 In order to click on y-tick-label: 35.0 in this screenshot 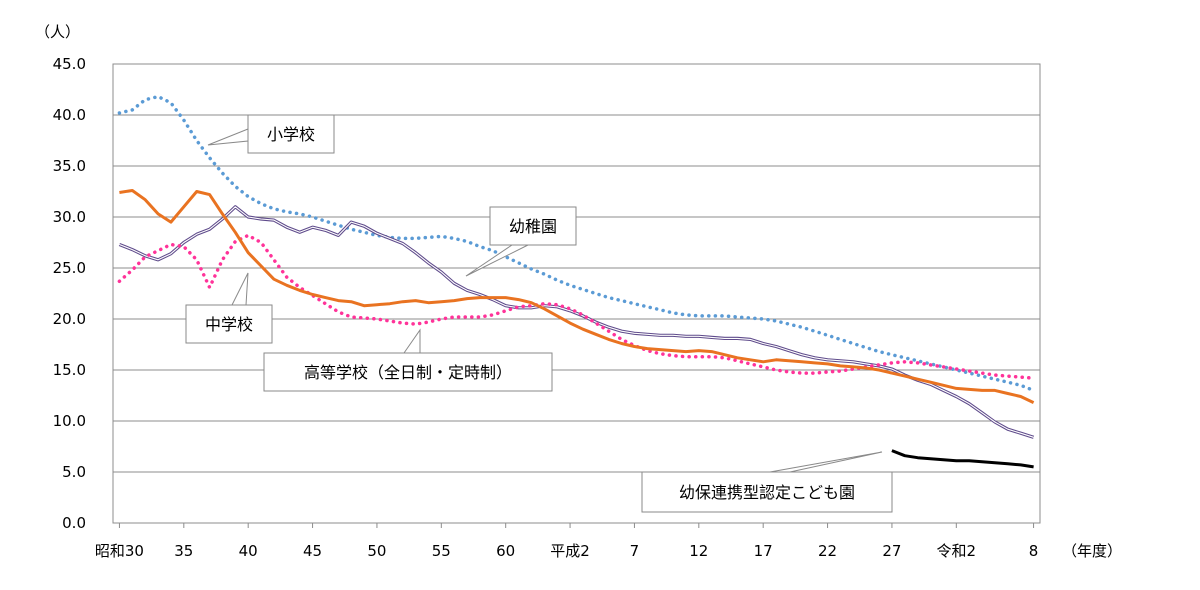, I will do `click(69, 166)`.